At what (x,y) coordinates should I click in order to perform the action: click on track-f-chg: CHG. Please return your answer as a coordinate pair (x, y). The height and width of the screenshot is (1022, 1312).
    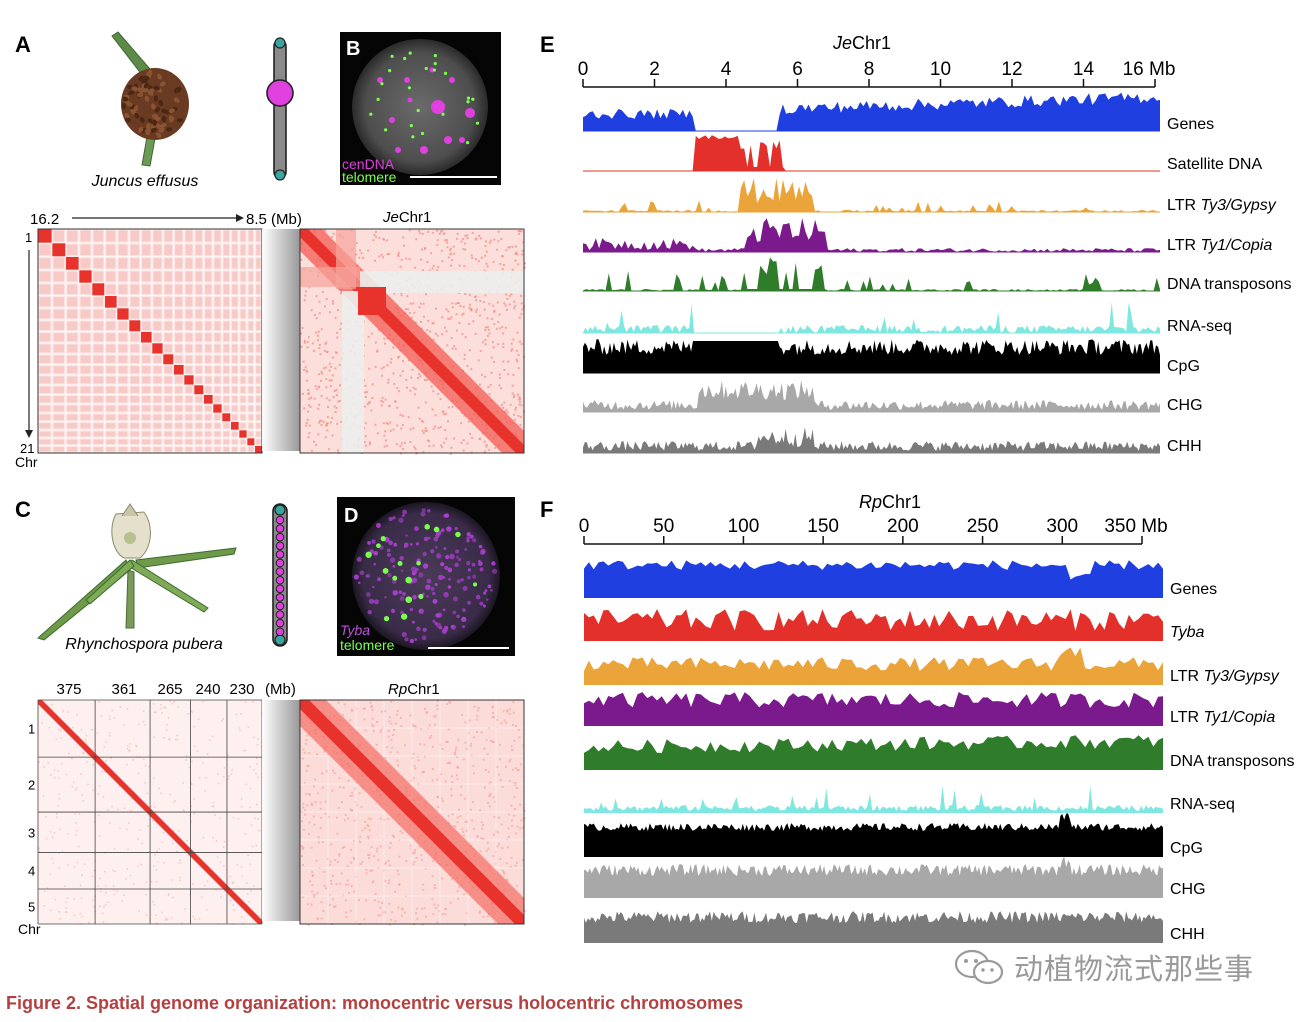
    Looking at the image, I should click on (895, 877).